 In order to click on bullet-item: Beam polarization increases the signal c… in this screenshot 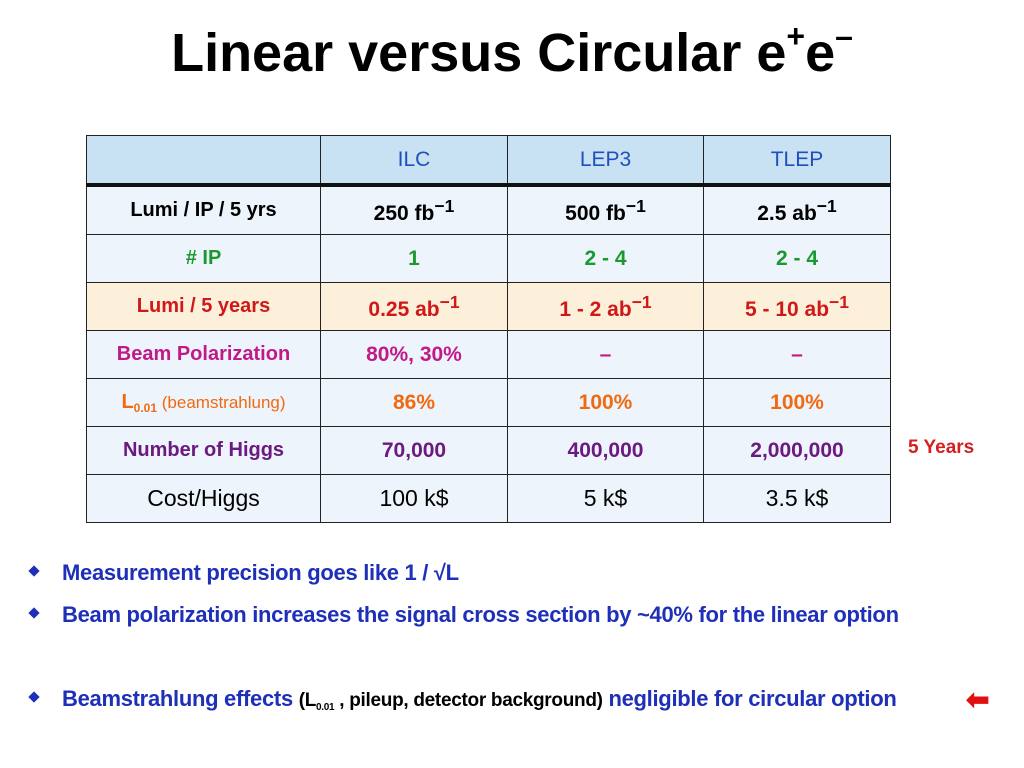, I will do `click(463, 615)`.